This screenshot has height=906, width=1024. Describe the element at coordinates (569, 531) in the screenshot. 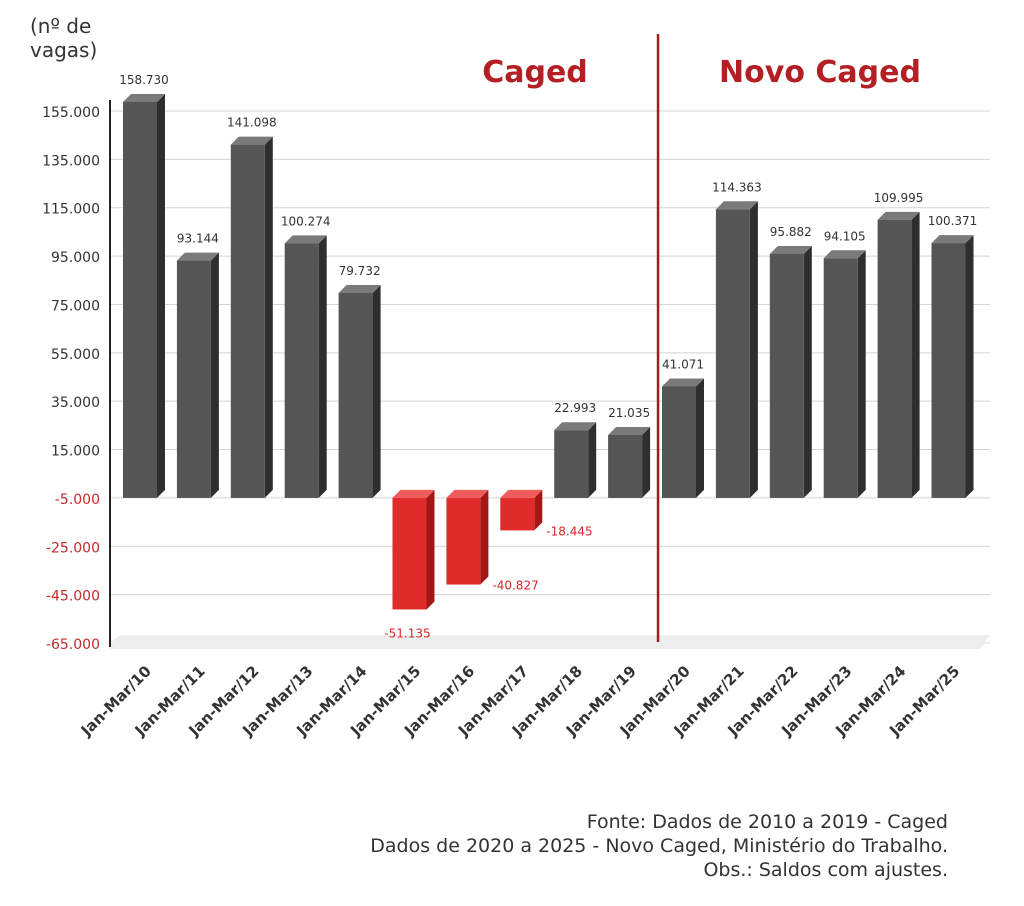

I see `data-label: -18.445` at that location.